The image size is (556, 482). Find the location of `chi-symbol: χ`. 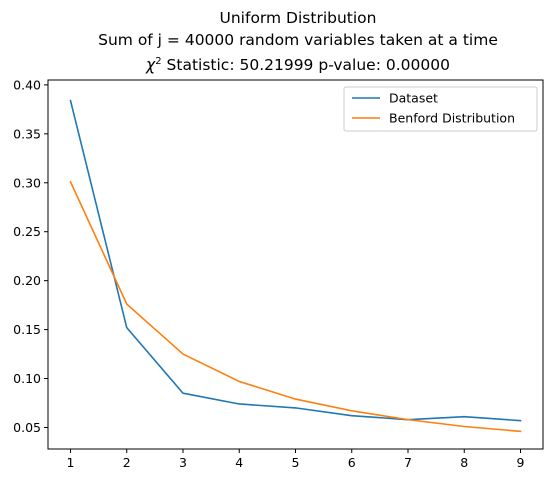

chi-symbol: χ is located at coordinates (150, 65).